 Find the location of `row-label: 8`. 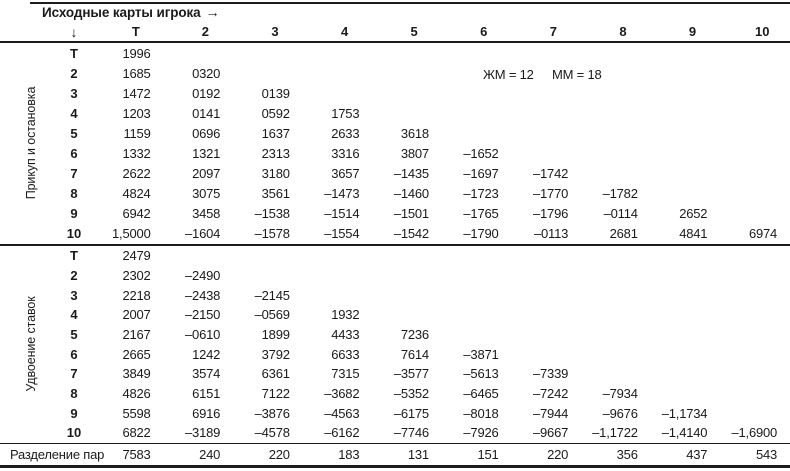

row-label: 8 is located at coordinates (74, 194).